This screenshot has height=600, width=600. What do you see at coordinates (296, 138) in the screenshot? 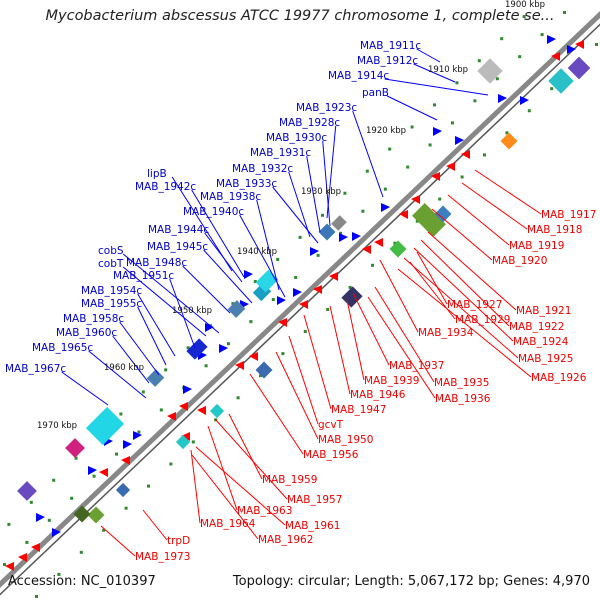
I see `forward-gene-label: MAB_1930c` at bounding box center [296, 138].